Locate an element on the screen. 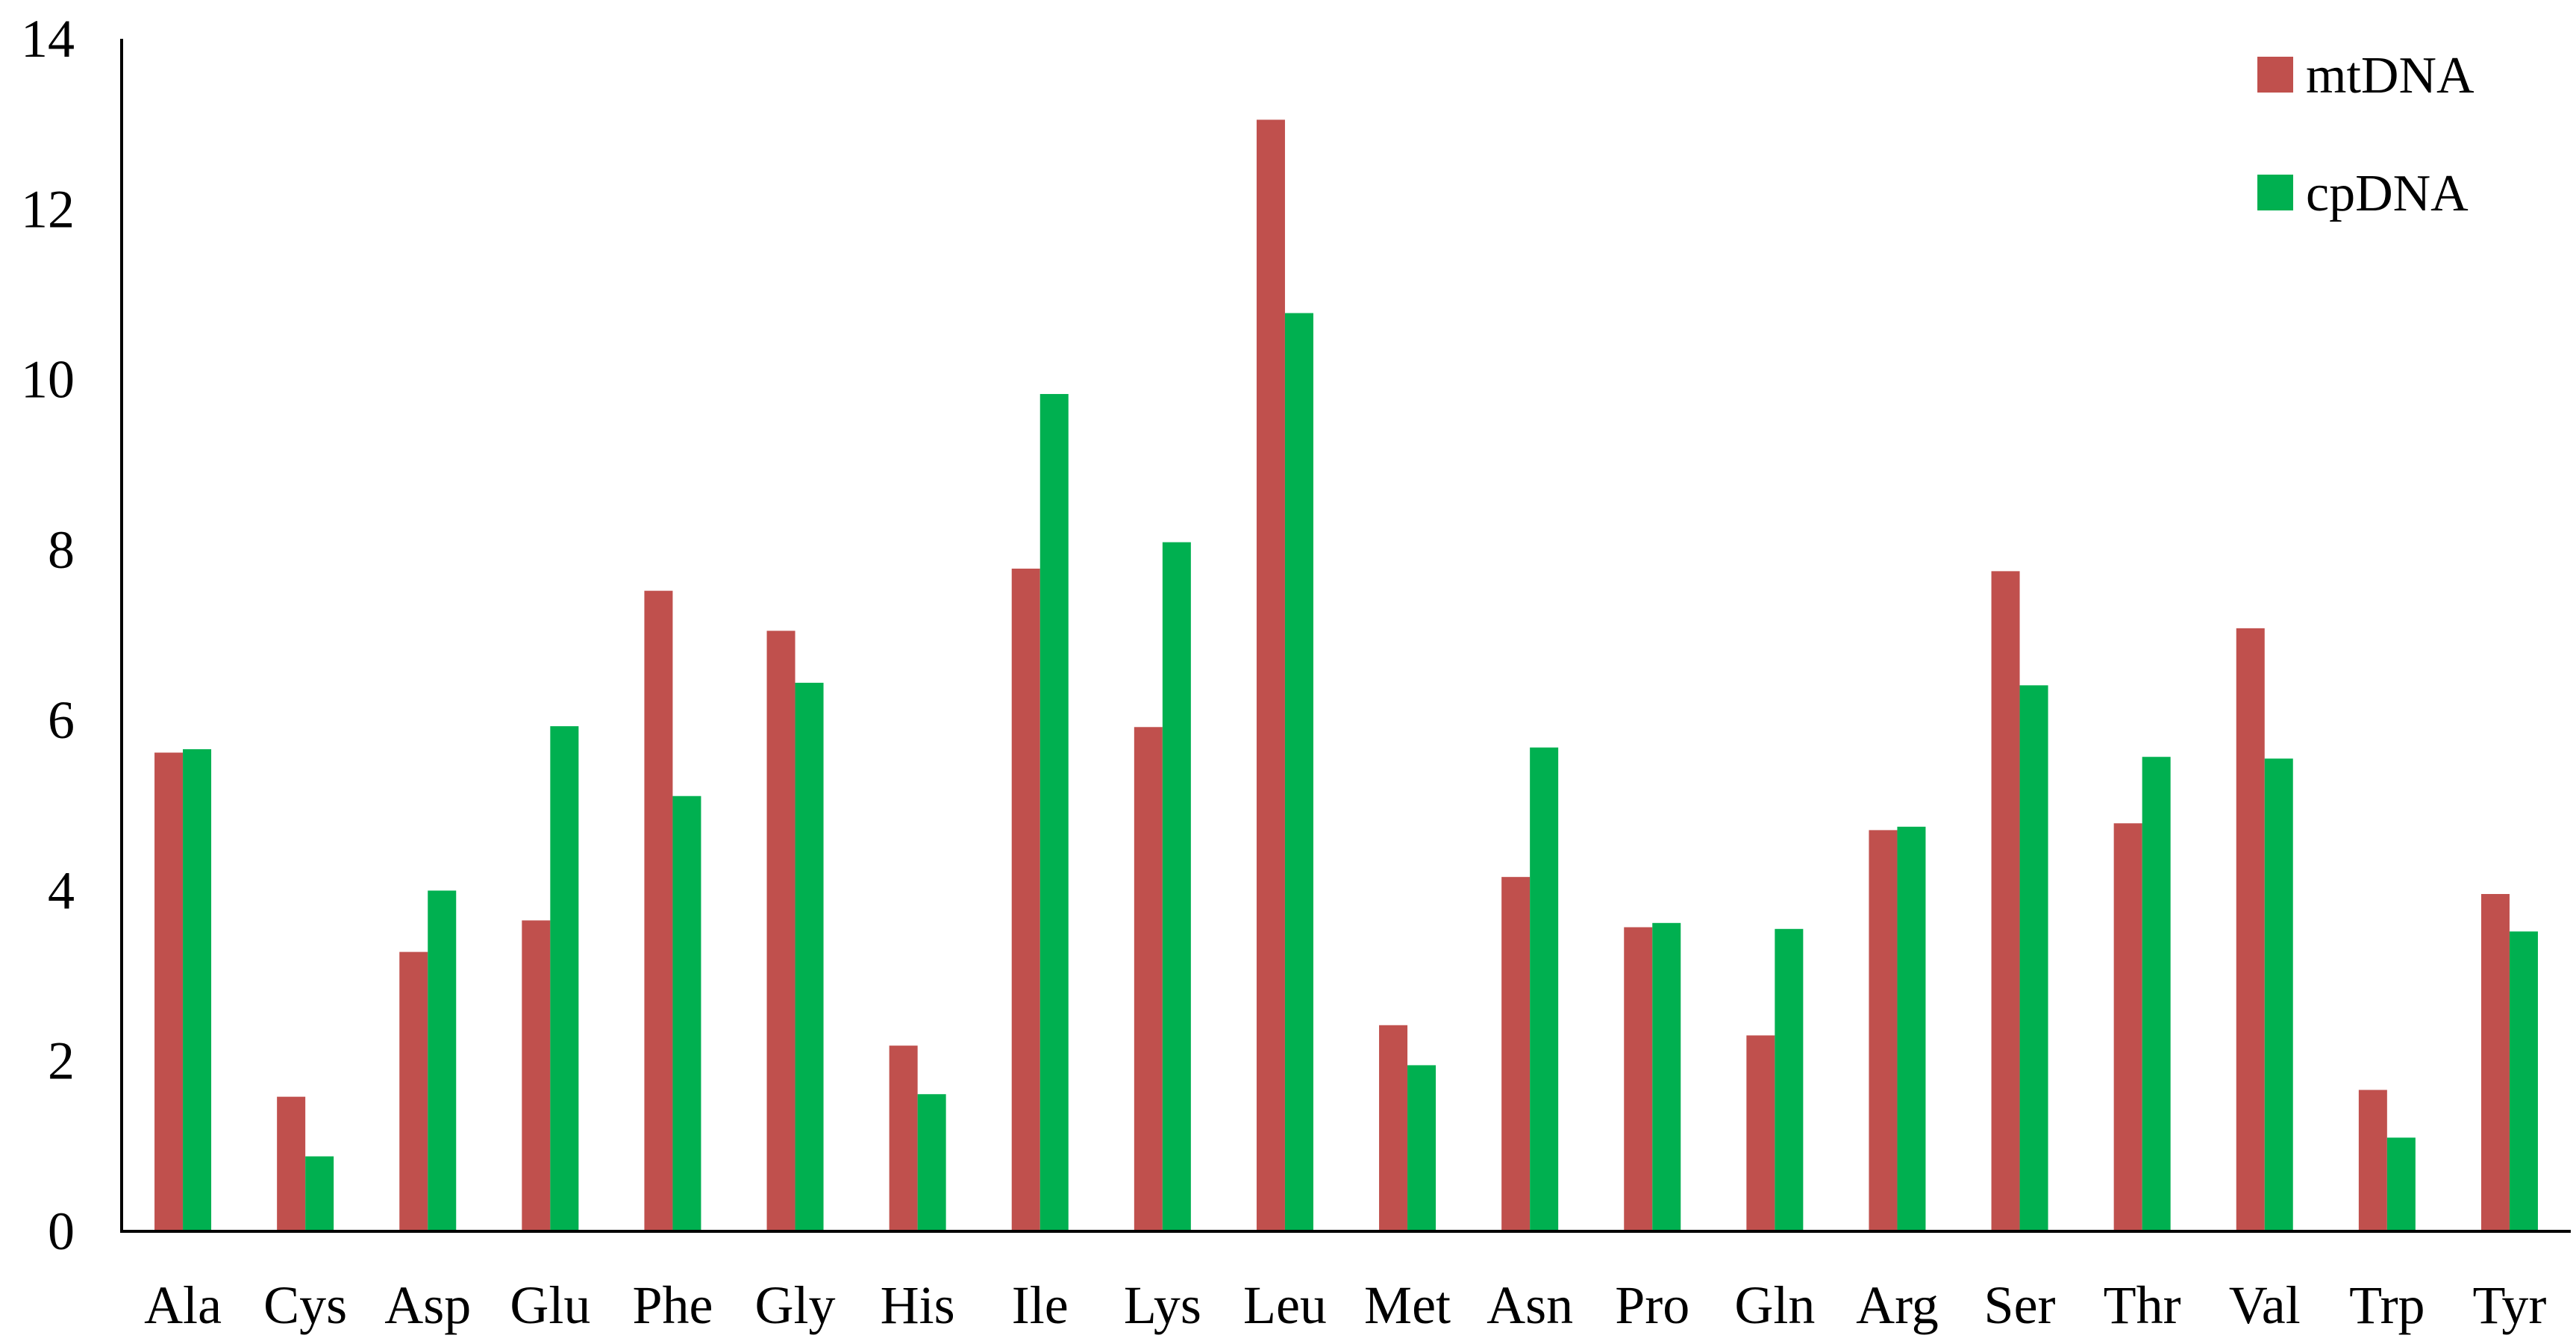  bar-mtdna-arg is located at coordinates (1883, 1030).